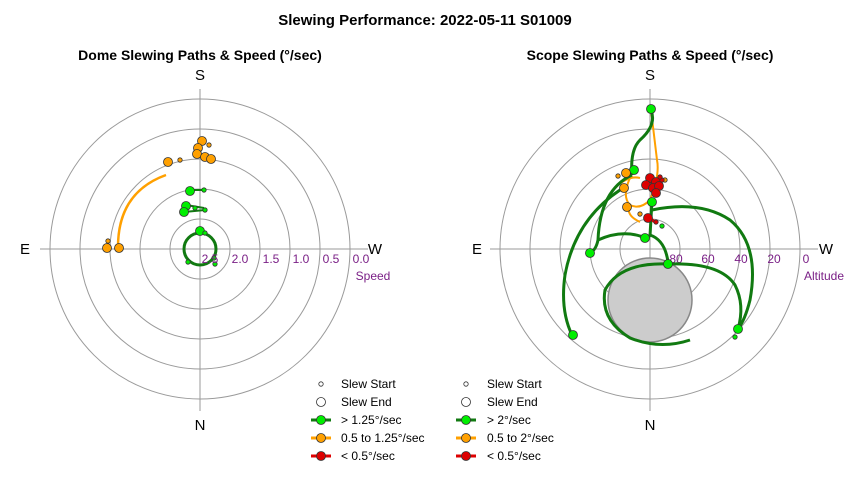 The height and width of the screenshot is (480, 850). What do you see at coordinates (466, 420) in the screenshot?
I see `scope-legend-fast-marker` at bounding box center [466, 420].